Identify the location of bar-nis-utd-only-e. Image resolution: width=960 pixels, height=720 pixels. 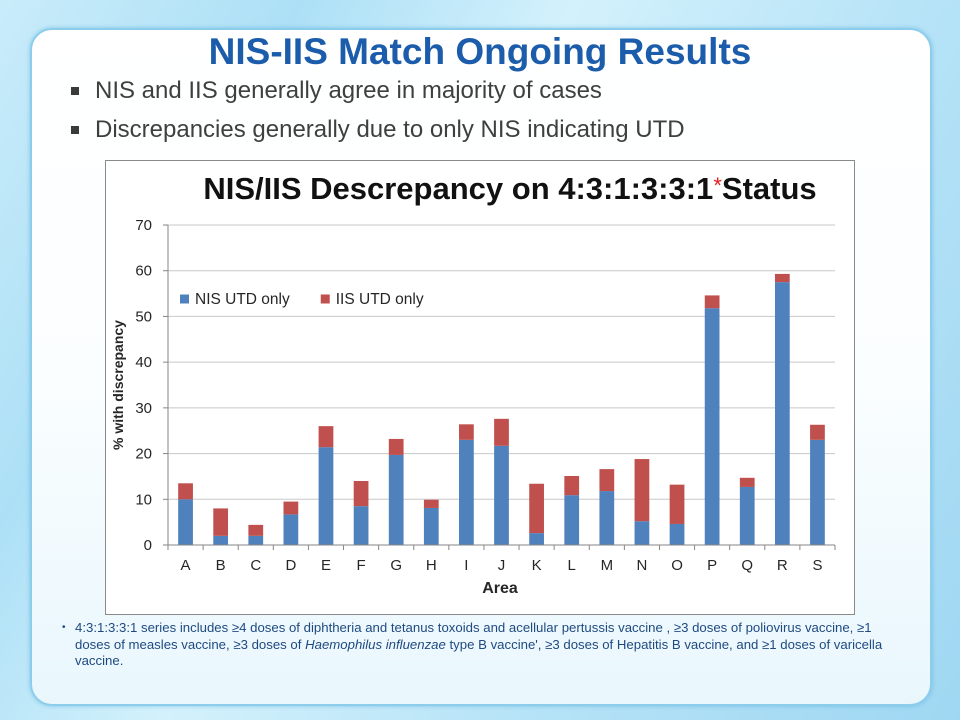
(326, 496).